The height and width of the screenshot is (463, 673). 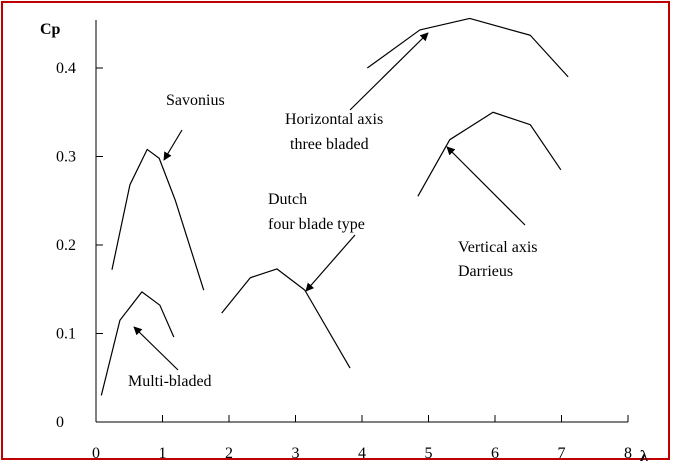 What do you see at coordinates (316, 224) in the screenshot?
I see `annotation: four blade type` at bounding box center [316, 224].